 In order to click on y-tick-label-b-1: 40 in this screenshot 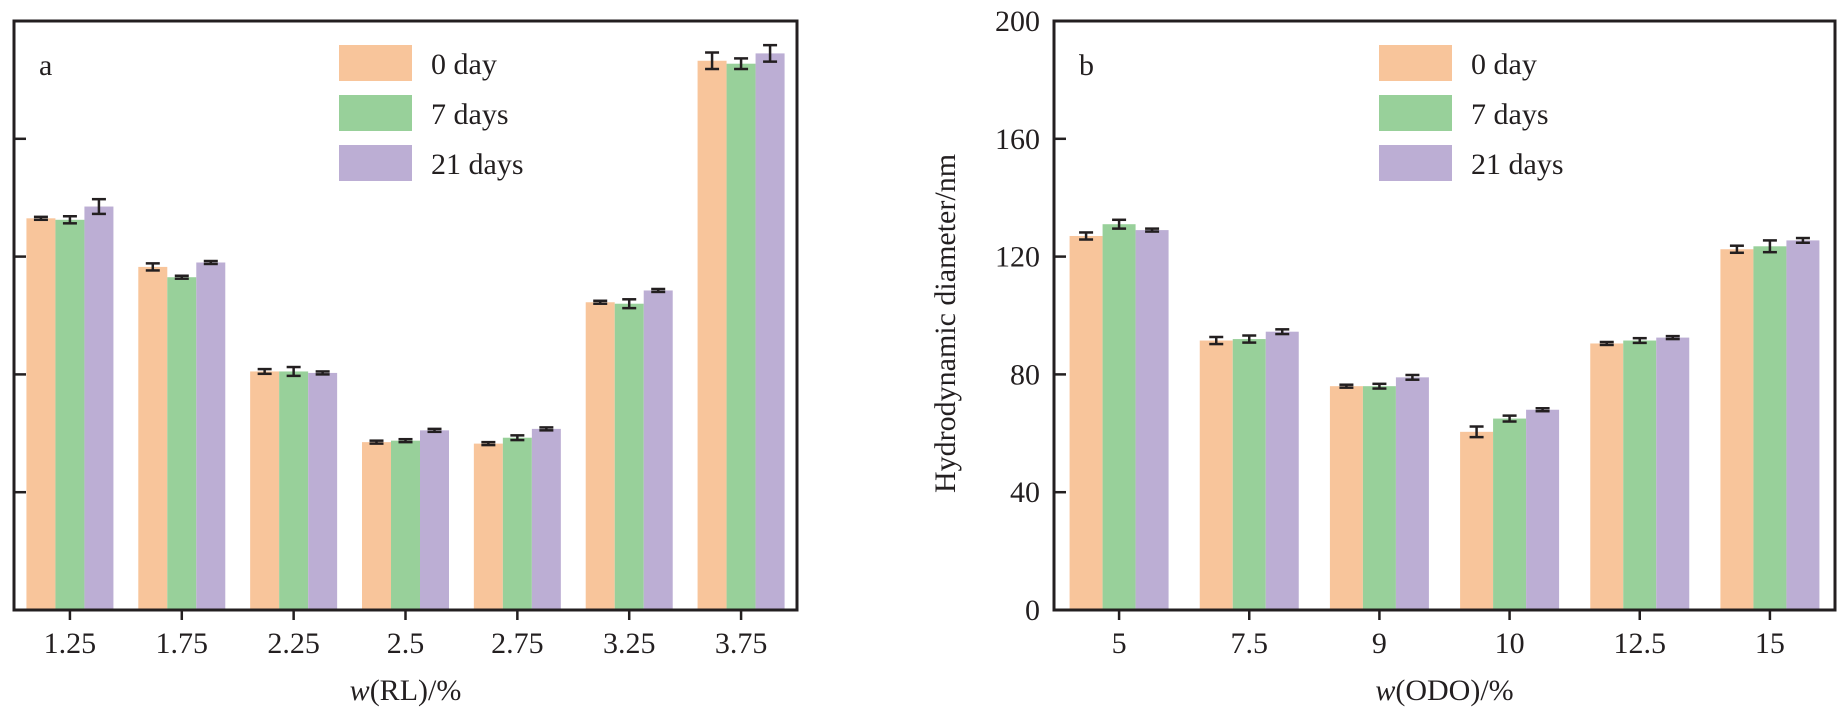, I will do `click(1025, 492)`.